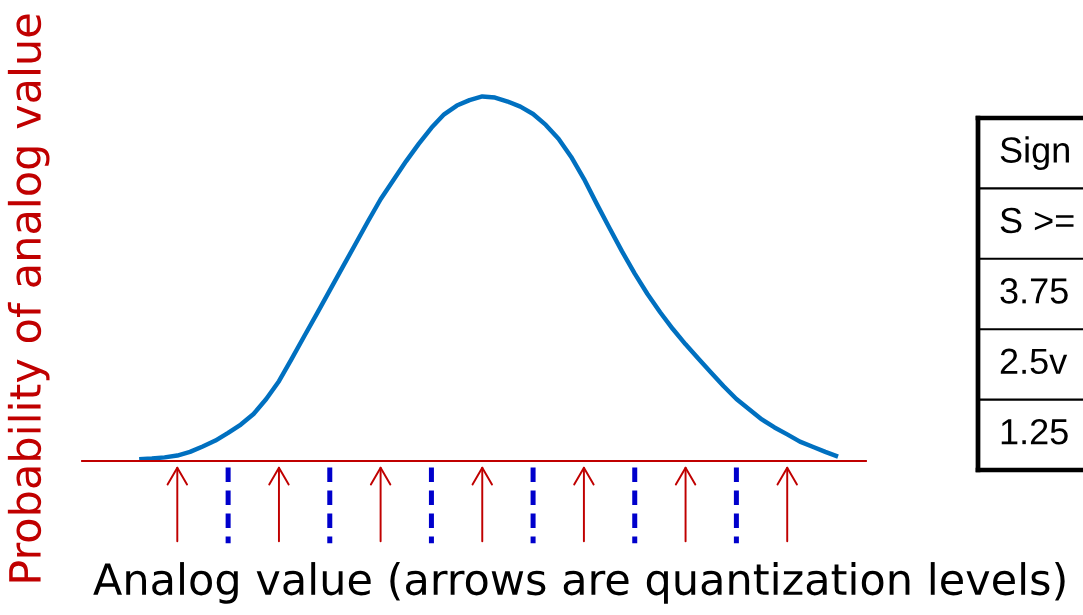  What do you see at coordinates (1037, 220) in the screenshot?
I see `text: S >=` at bounding box center [1037, 220].